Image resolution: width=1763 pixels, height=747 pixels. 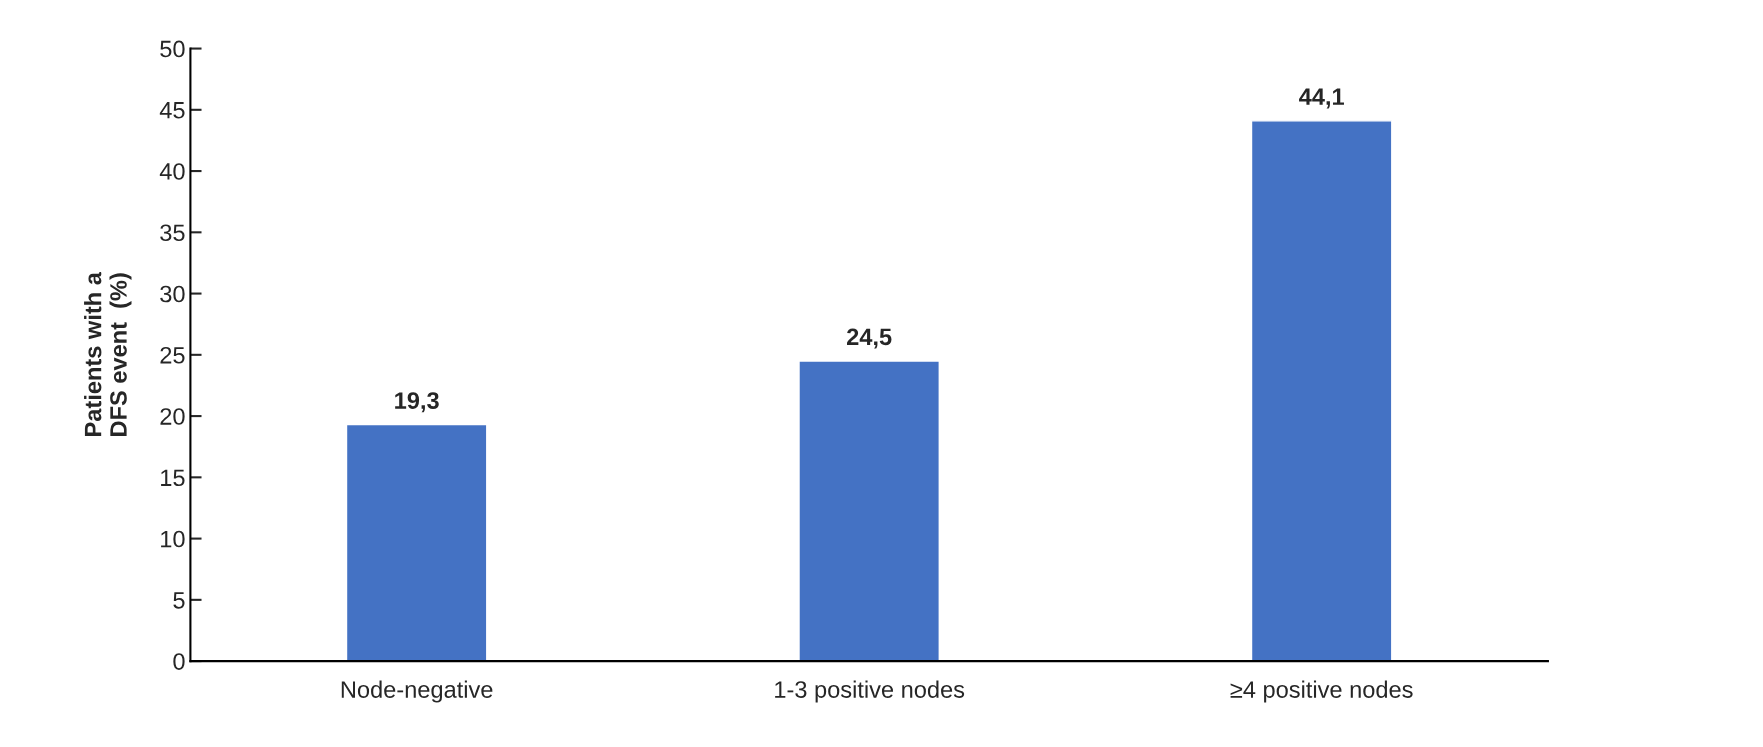 I want to click on y-axis-title: Patients with a DFS event (%), so click(x=108, y=354).